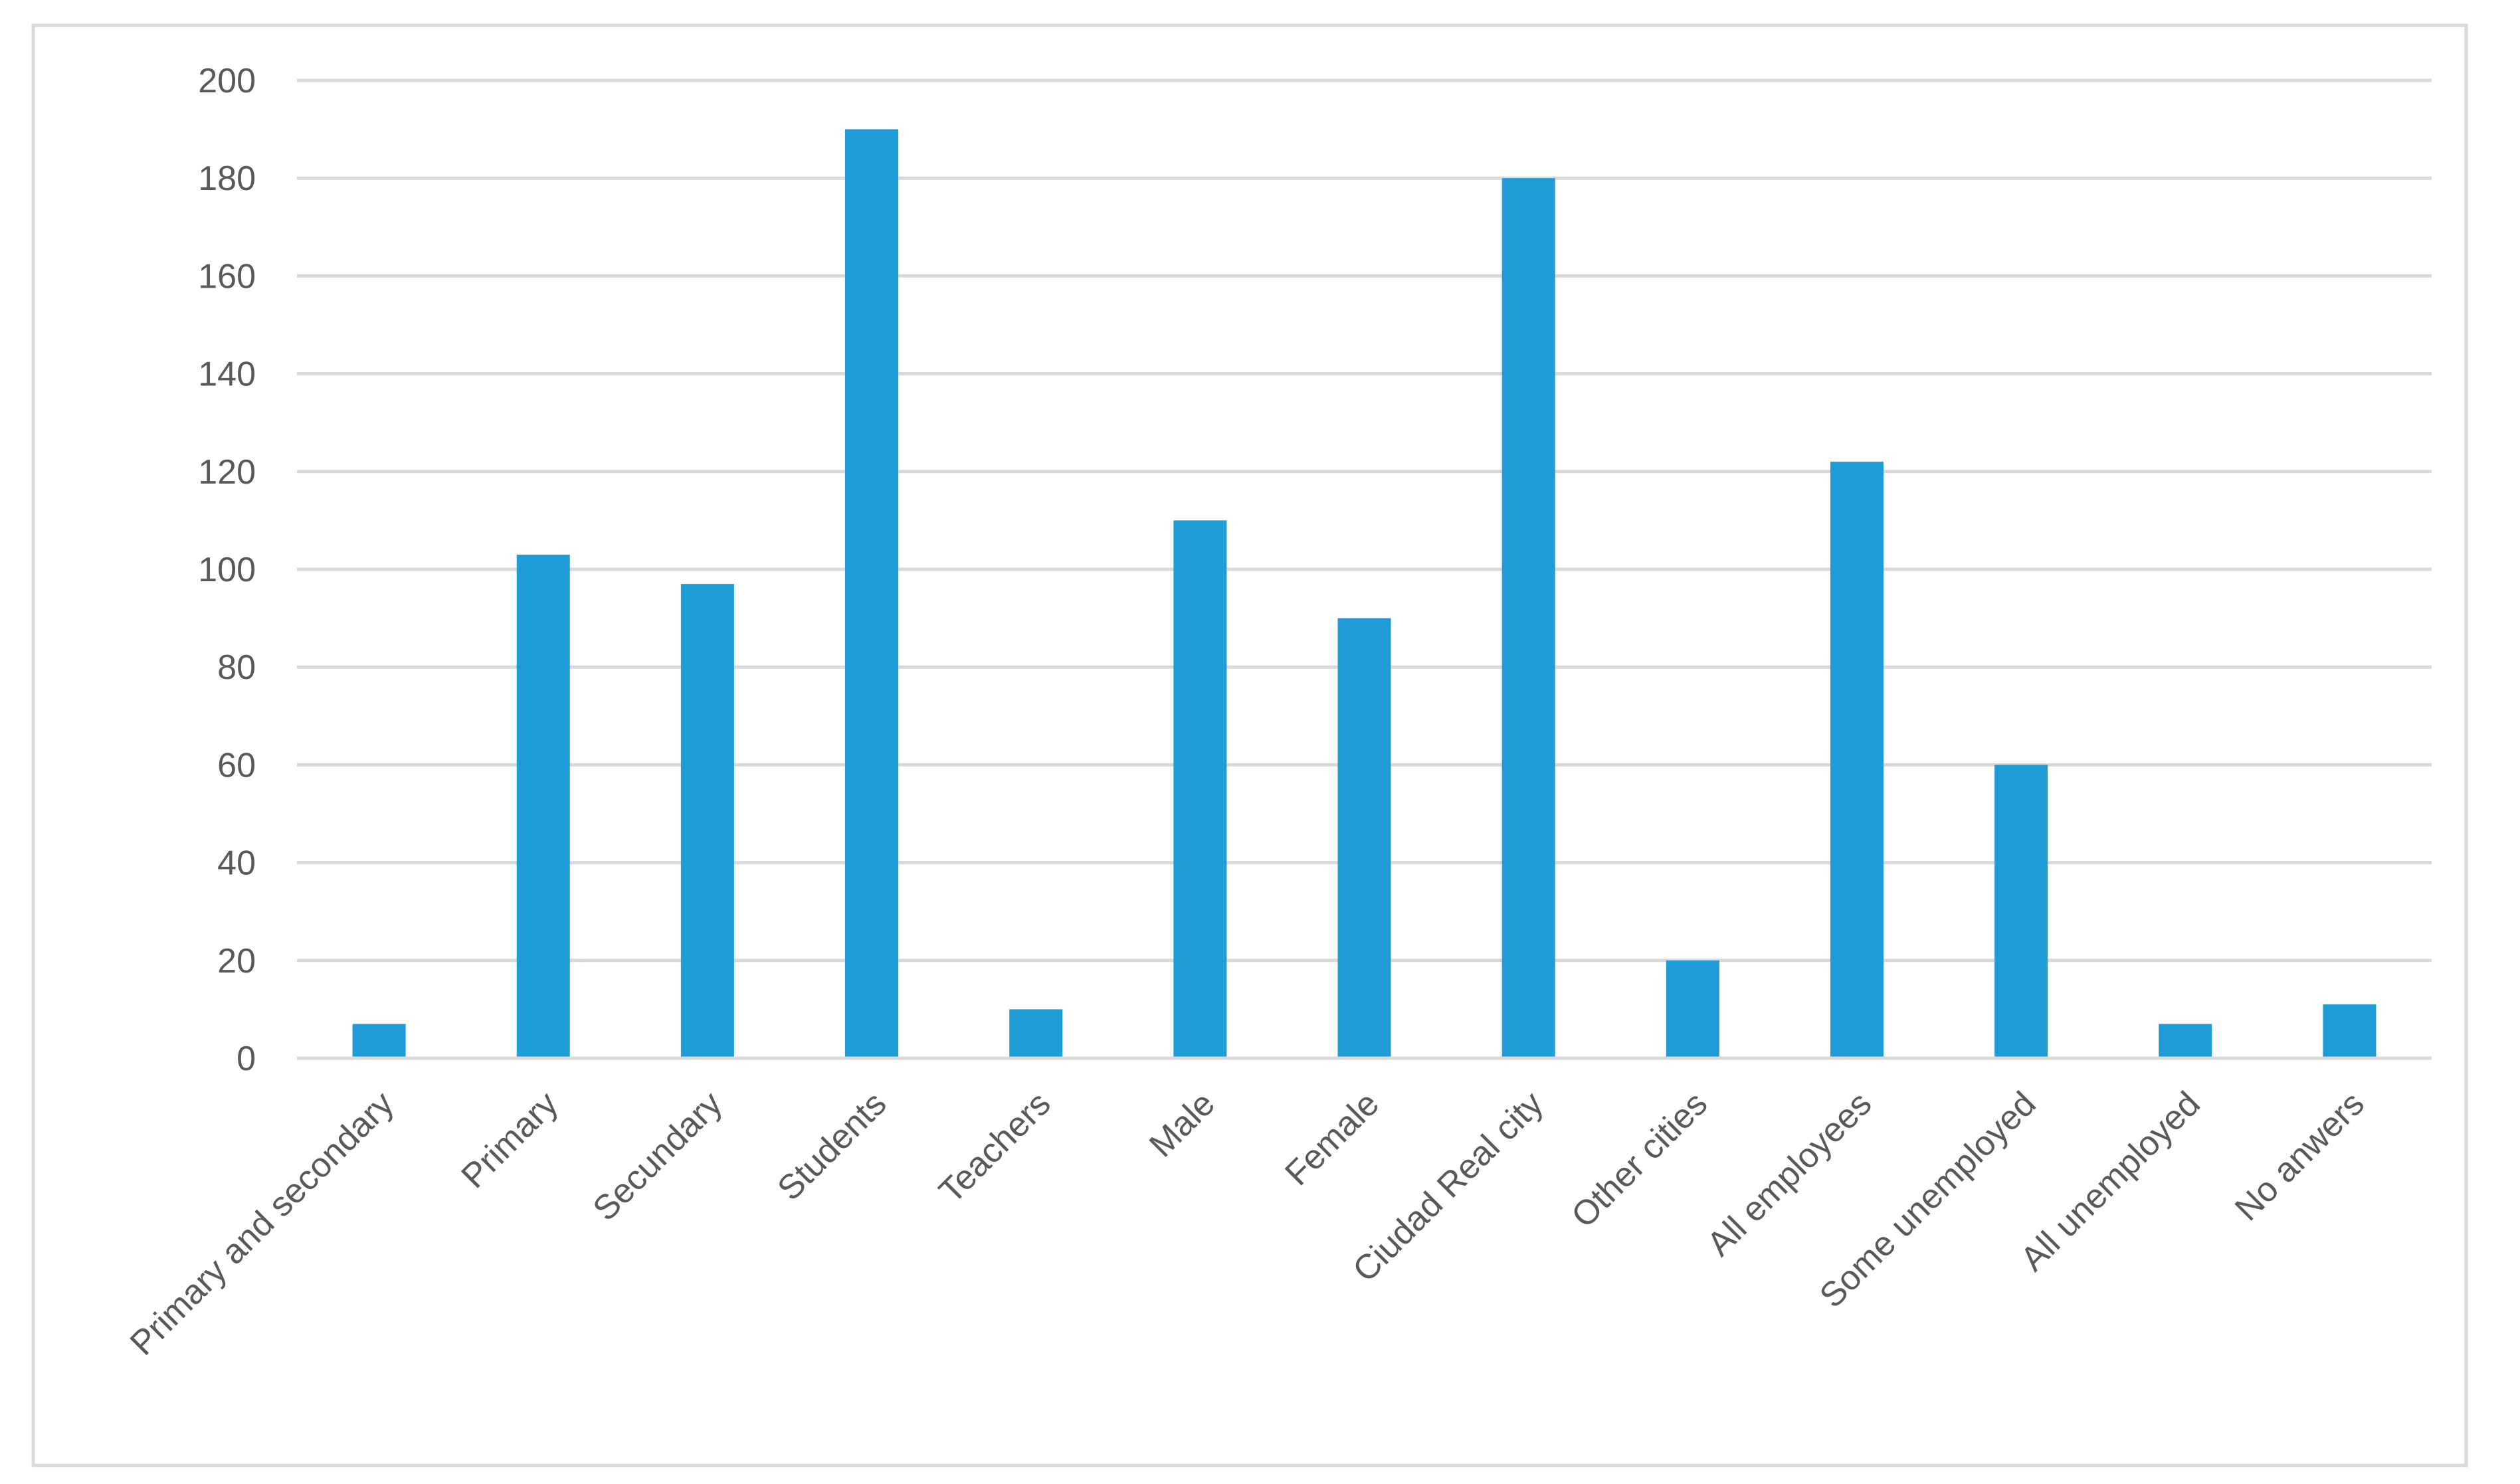 Image resolution: width=2520 pixels, height=1484 pixels. Describe the element at coordinates (227, 81) in the screenshot. I see `y-tick-label: 200` at that location.